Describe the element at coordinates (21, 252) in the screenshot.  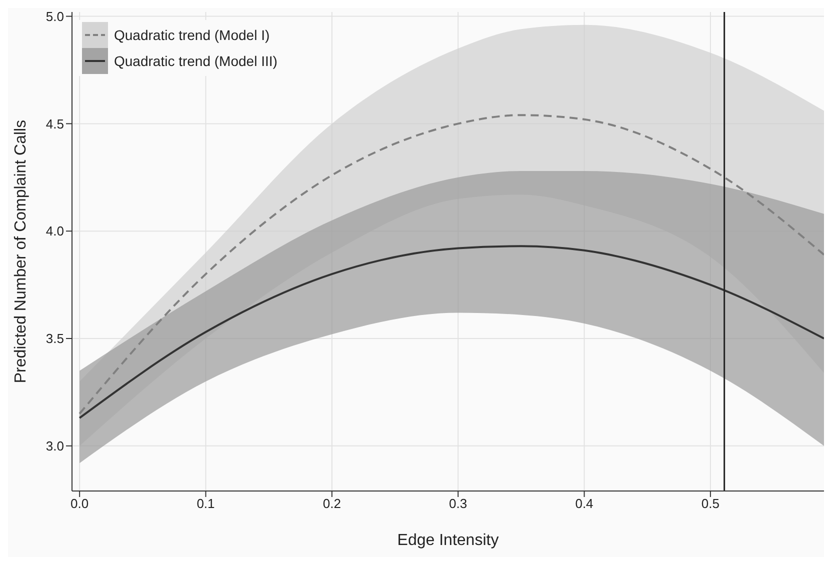
I see `y-axis-title: Predicted Number of Complaint Calls` at that location.